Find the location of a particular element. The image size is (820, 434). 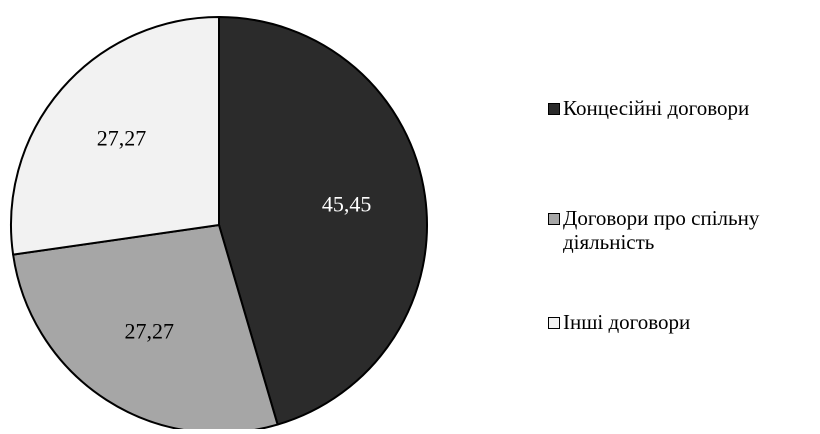

legend-item-joint-activity: Договори про спільну діяльність is located at coordinates (683, 230).